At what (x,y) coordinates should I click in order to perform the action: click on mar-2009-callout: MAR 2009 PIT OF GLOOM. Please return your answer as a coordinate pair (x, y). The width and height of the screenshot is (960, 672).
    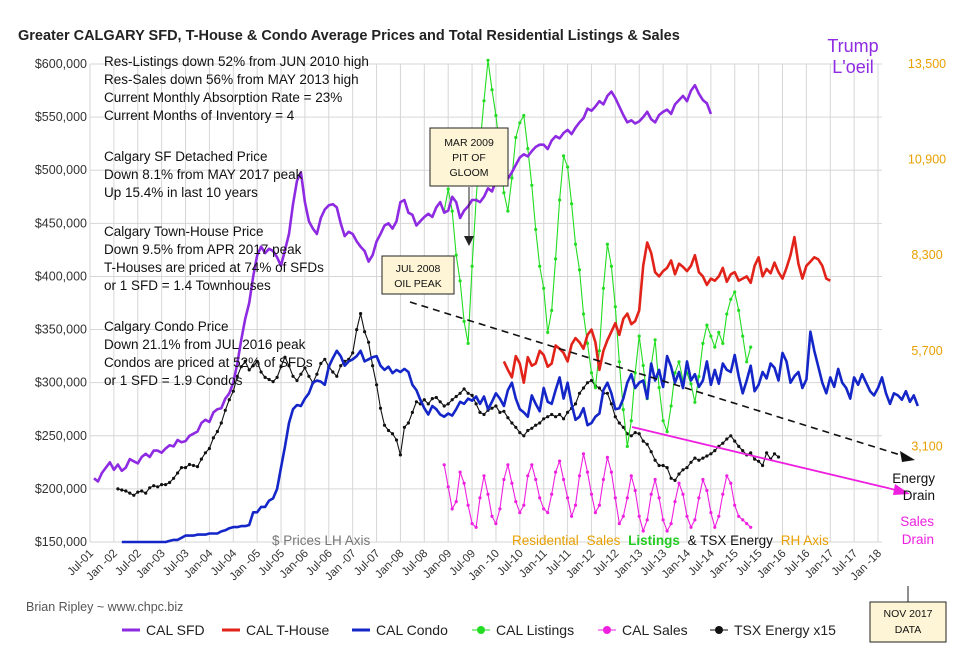
    Looking at the image, I should click on (469, 186).